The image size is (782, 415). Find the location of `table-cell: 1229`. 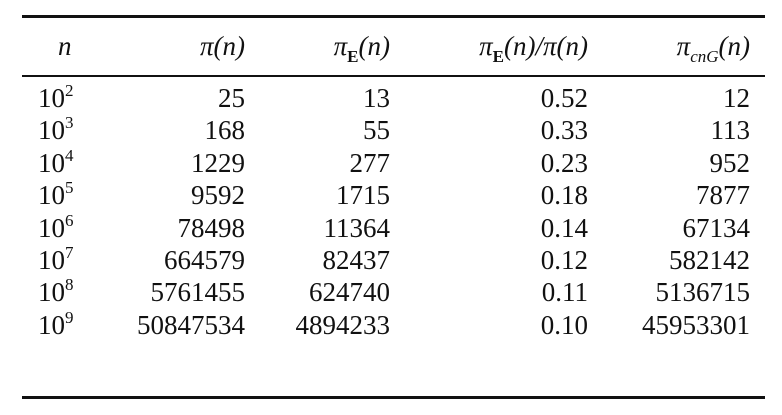

table-cell: 1229 is located at coordinates (218, 162).